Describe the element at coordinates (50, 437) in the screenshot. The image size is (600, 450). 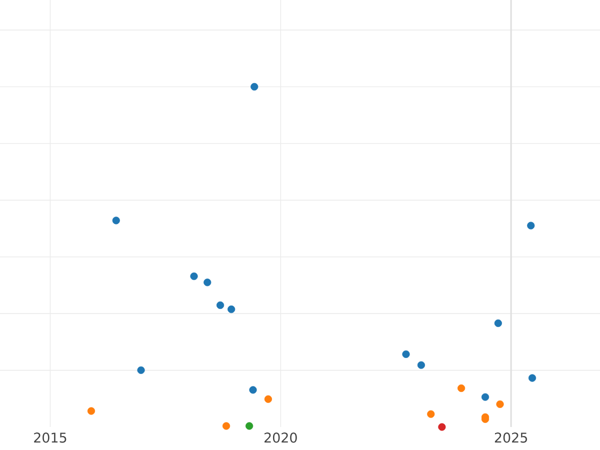
I see `x-tick-label: 2015` at that location.